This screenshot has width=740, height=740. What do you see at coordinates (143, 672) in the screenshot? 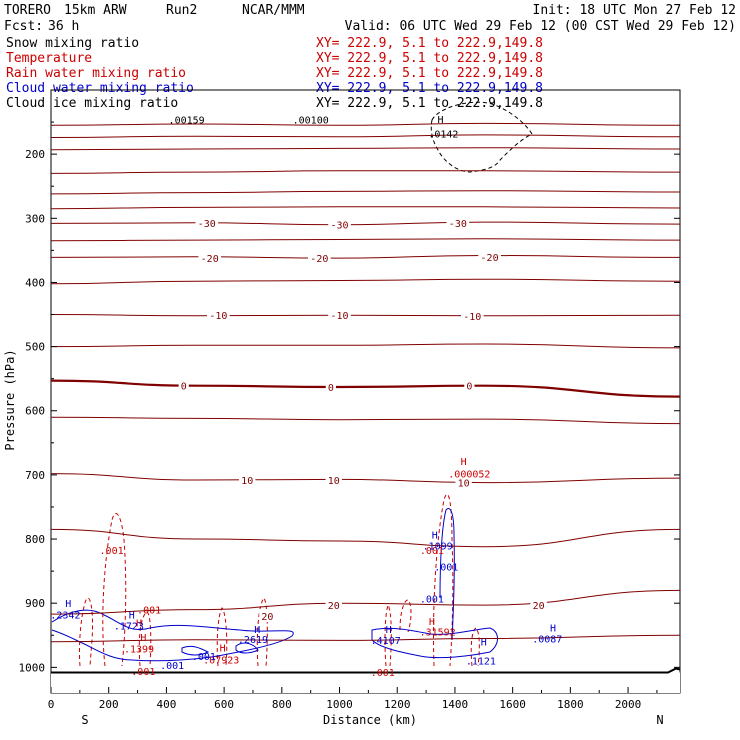
I see `contour-label-35: .001` at bounding box center [143, 672].